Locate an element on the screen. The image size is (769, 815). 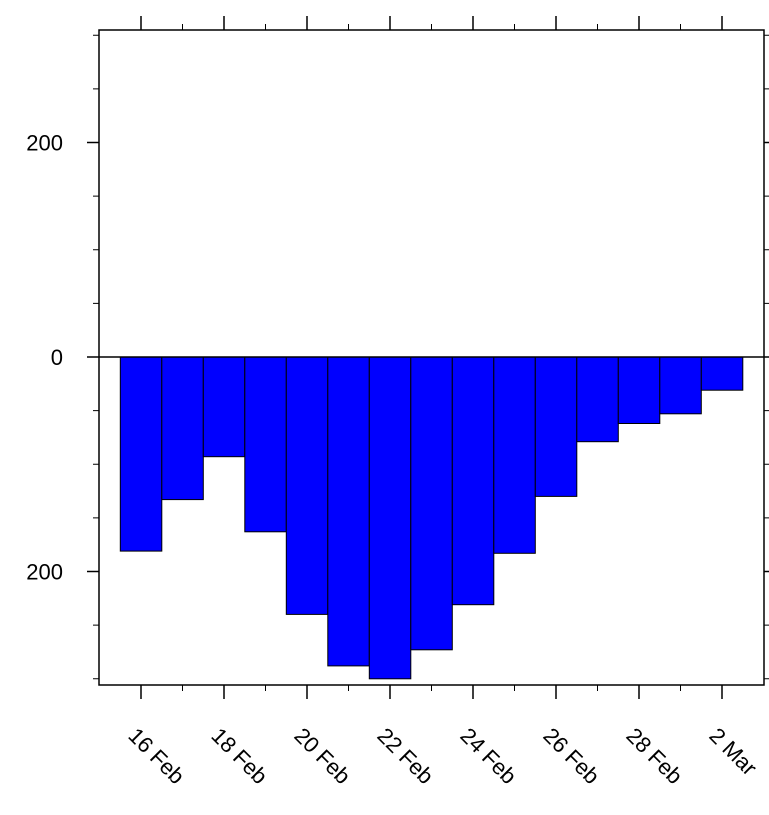
x-tick-label: 2 Mar is located at coordinates (732, 751).